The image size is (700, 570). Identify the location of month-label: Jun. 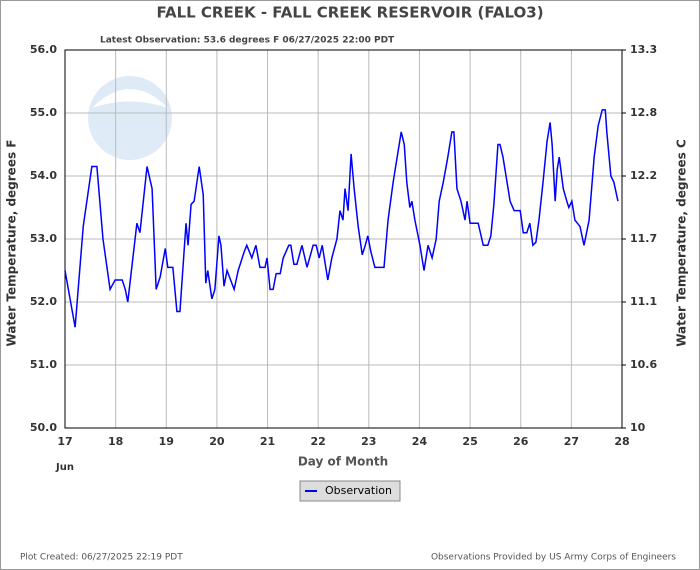
(64, 467).